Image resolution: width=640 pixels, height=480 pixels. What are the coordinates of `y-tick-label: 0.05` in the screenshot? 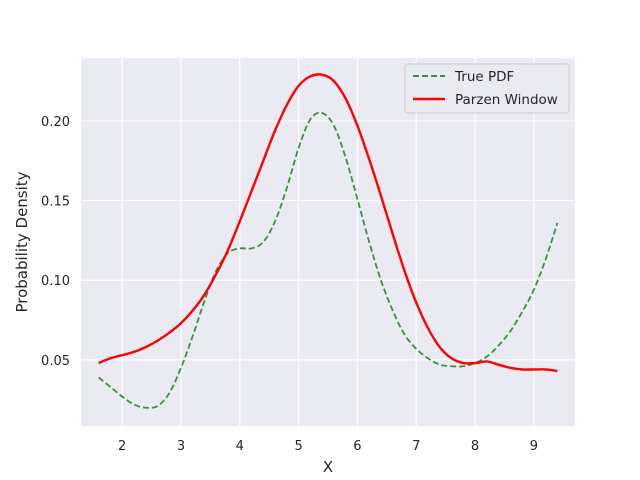 It's located at (55, 361).